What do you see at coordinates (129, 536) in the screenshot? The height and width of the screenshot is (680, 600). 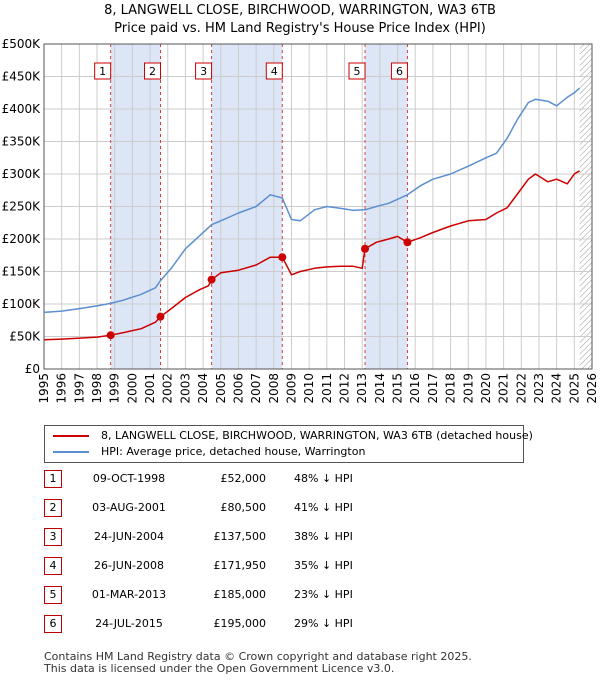 I see `sale-date: 24-JUN-2004` at bounding box center [129, 536].